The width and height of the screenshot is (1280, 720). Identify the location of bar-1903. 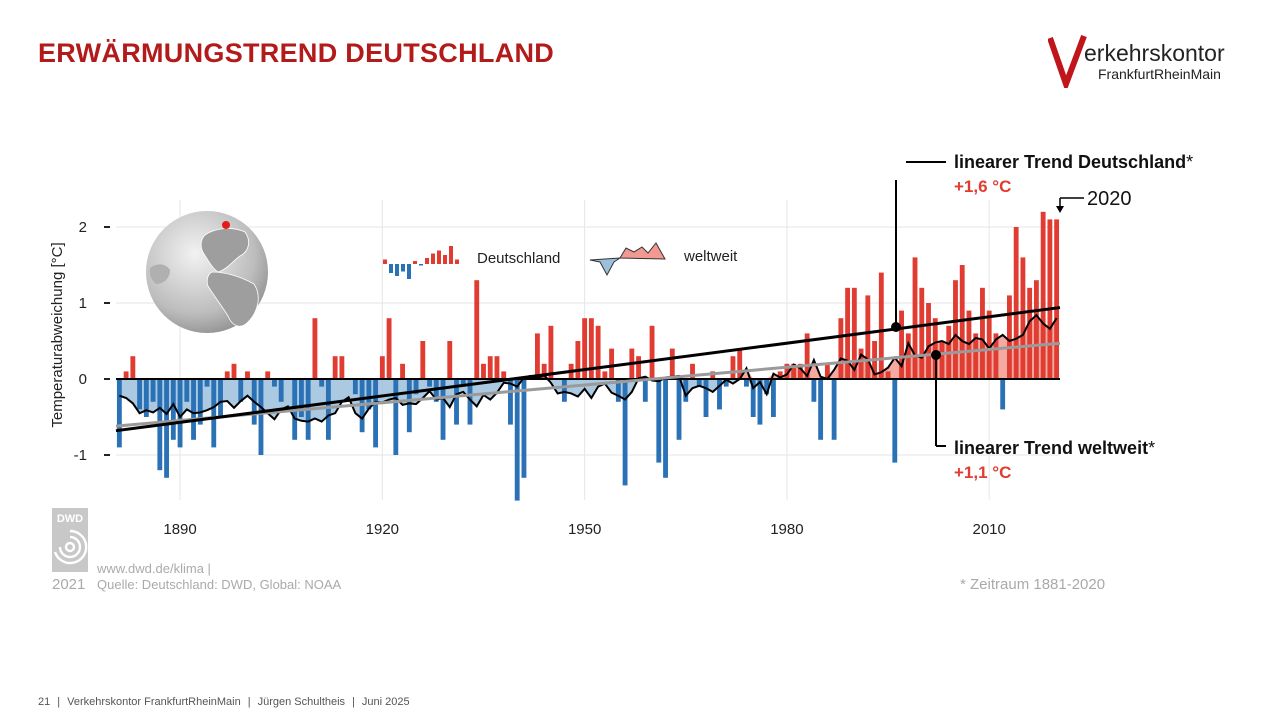
(268, 375).